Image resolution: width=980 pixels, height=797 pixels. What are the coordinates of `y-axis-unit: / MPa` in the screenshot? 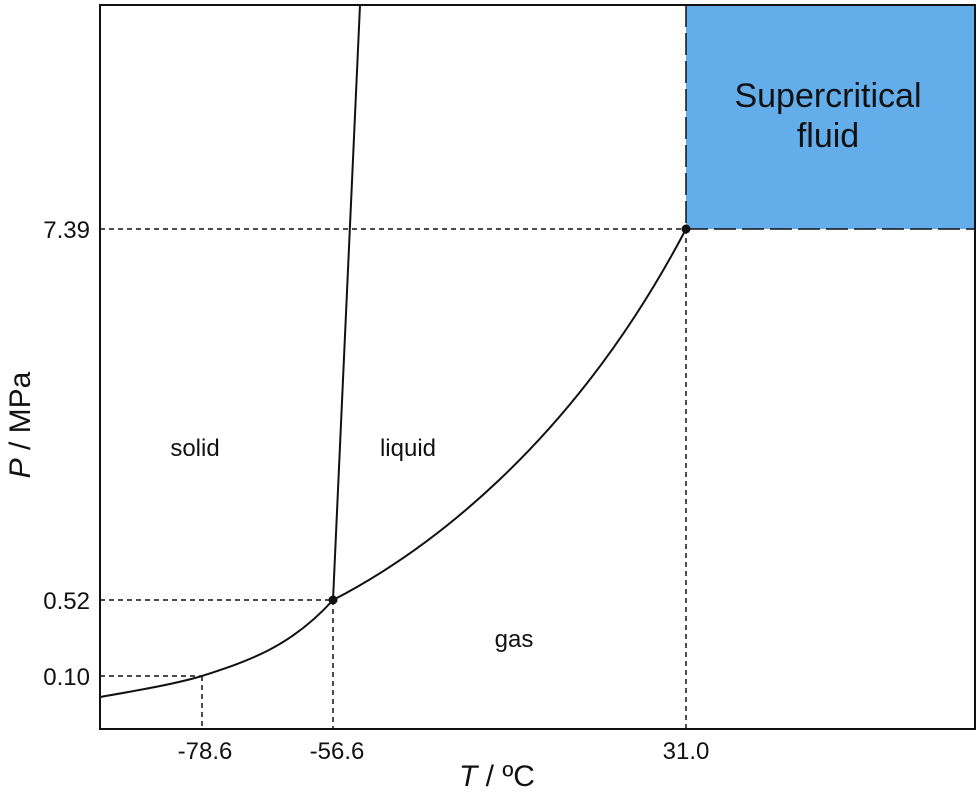 It's located at (20, 414).